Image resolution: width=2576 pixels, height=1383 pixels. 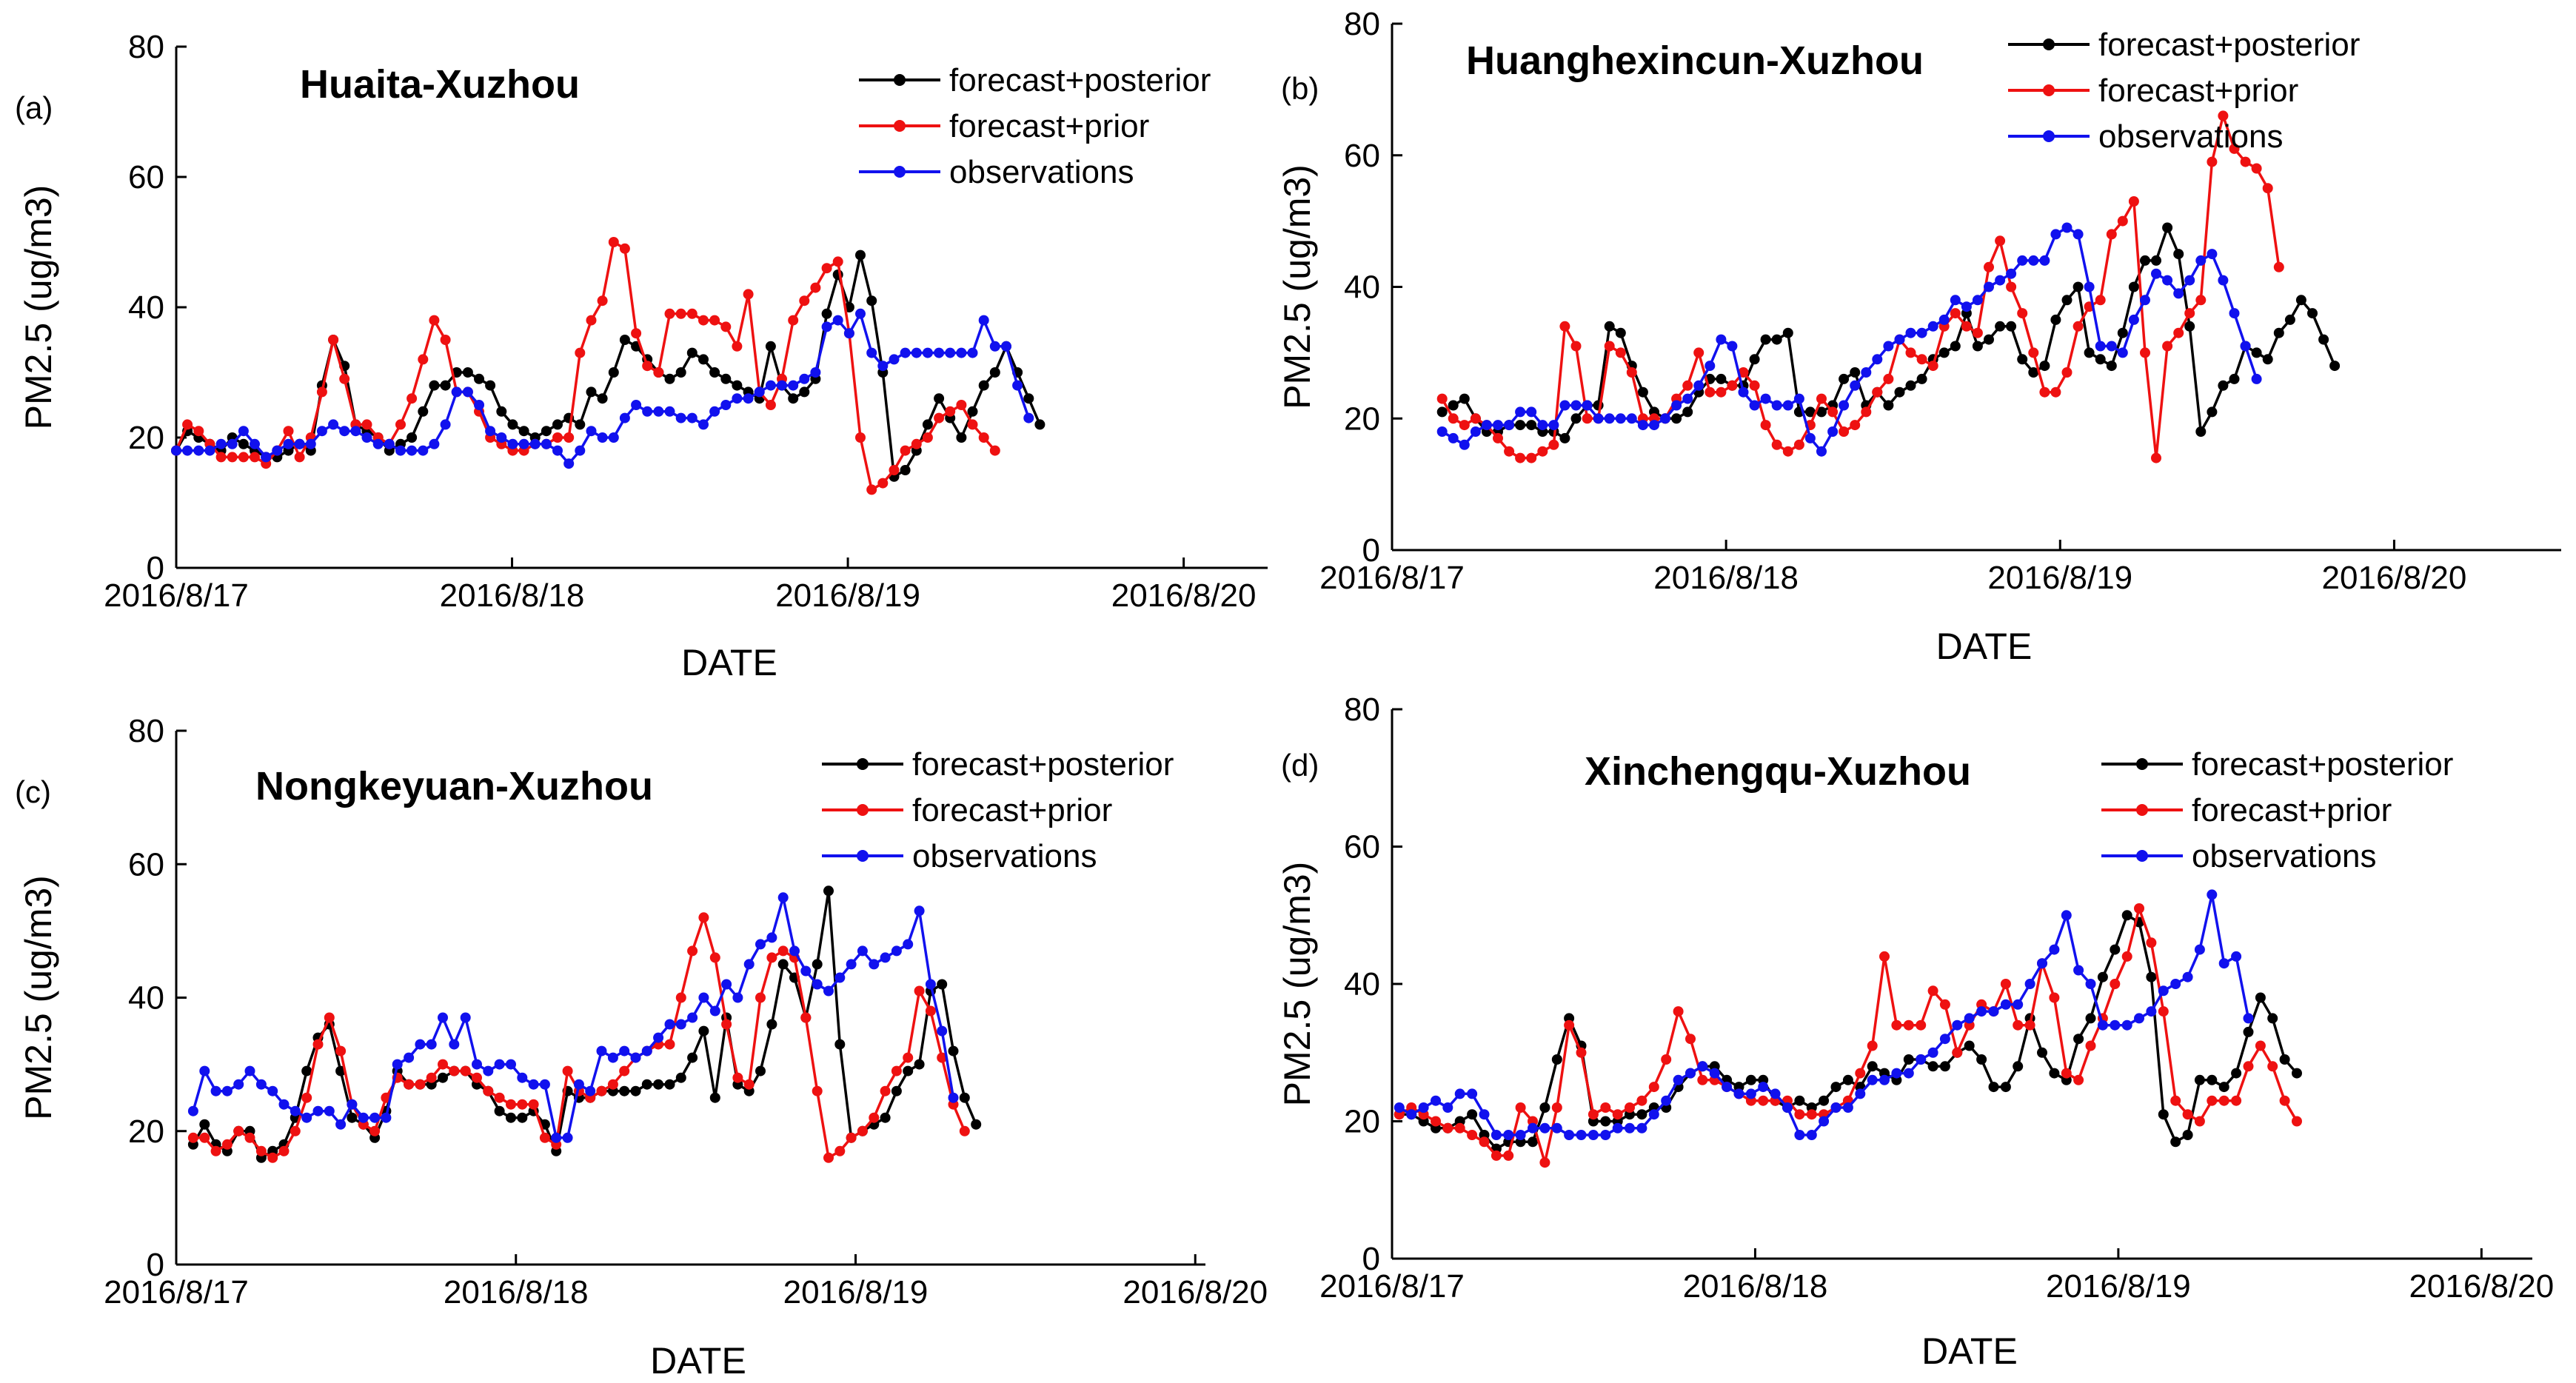 What do you see at coordinates (847, 595) in the screenshot?
I see `x-tick-label: 2016/8/19` at bounding box center [847, 595].